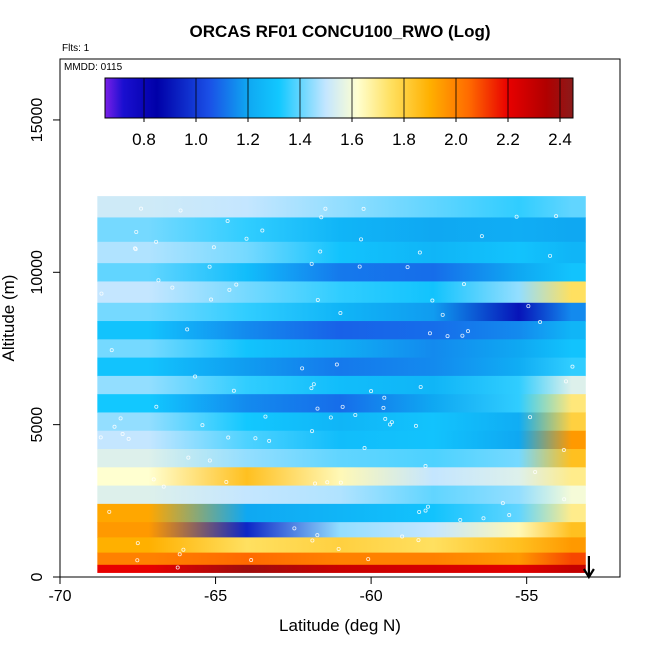  What do you see at coordinates (37, 576) in the screenshot?
I see `y-tick-label: 0` at bounding box center [37, 576].